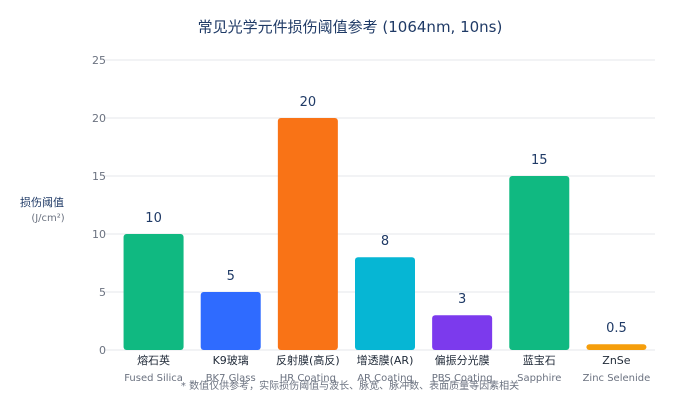  What do you see at coordinates (153, 218) in the screenshot?
I see `data-label: 10` at bounding box center [153, 218].